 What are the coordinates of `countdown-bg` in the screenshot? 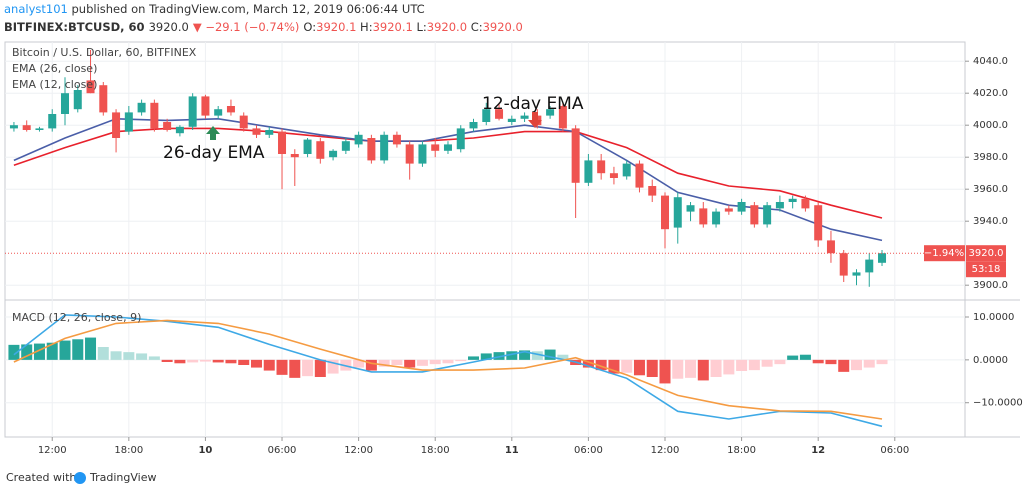 It's located at (986, 269).